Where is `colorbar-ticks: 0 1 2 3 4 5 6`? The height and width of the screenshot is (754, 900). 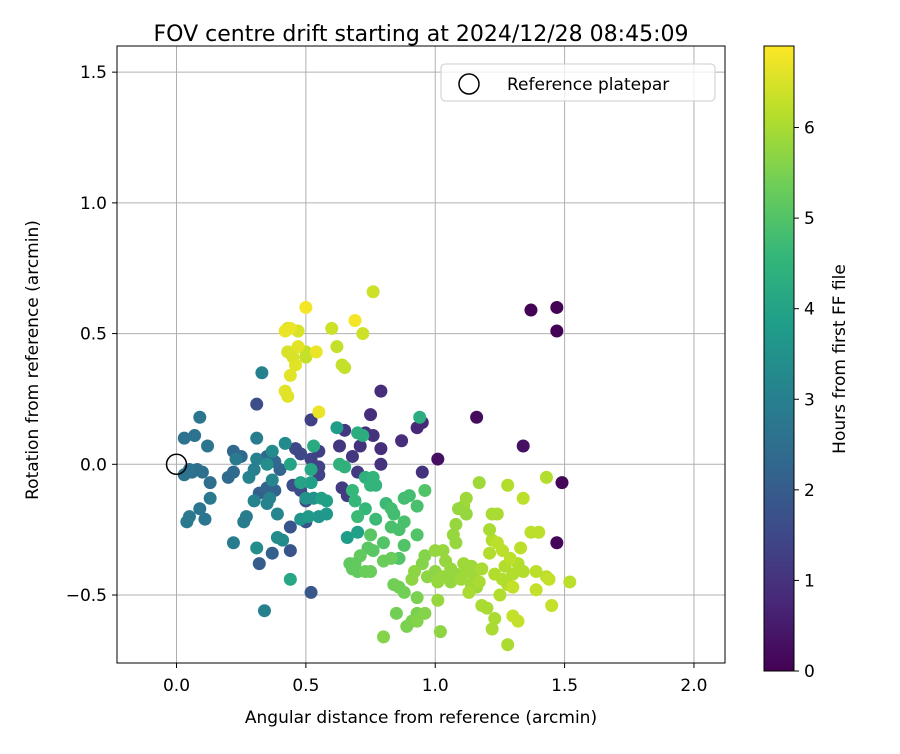
colorbar-ticks: 0 1 2 3 4 5 6 is located at coordinates (804, 400).